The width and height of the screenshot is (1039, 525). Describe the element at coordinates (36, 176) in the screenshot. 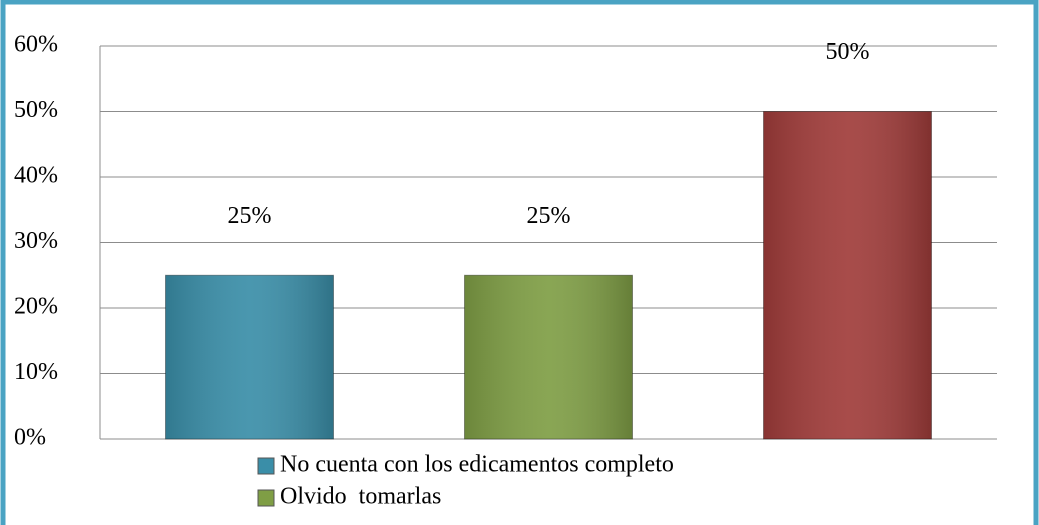

I see `y-tick-label: 40%` at that location.